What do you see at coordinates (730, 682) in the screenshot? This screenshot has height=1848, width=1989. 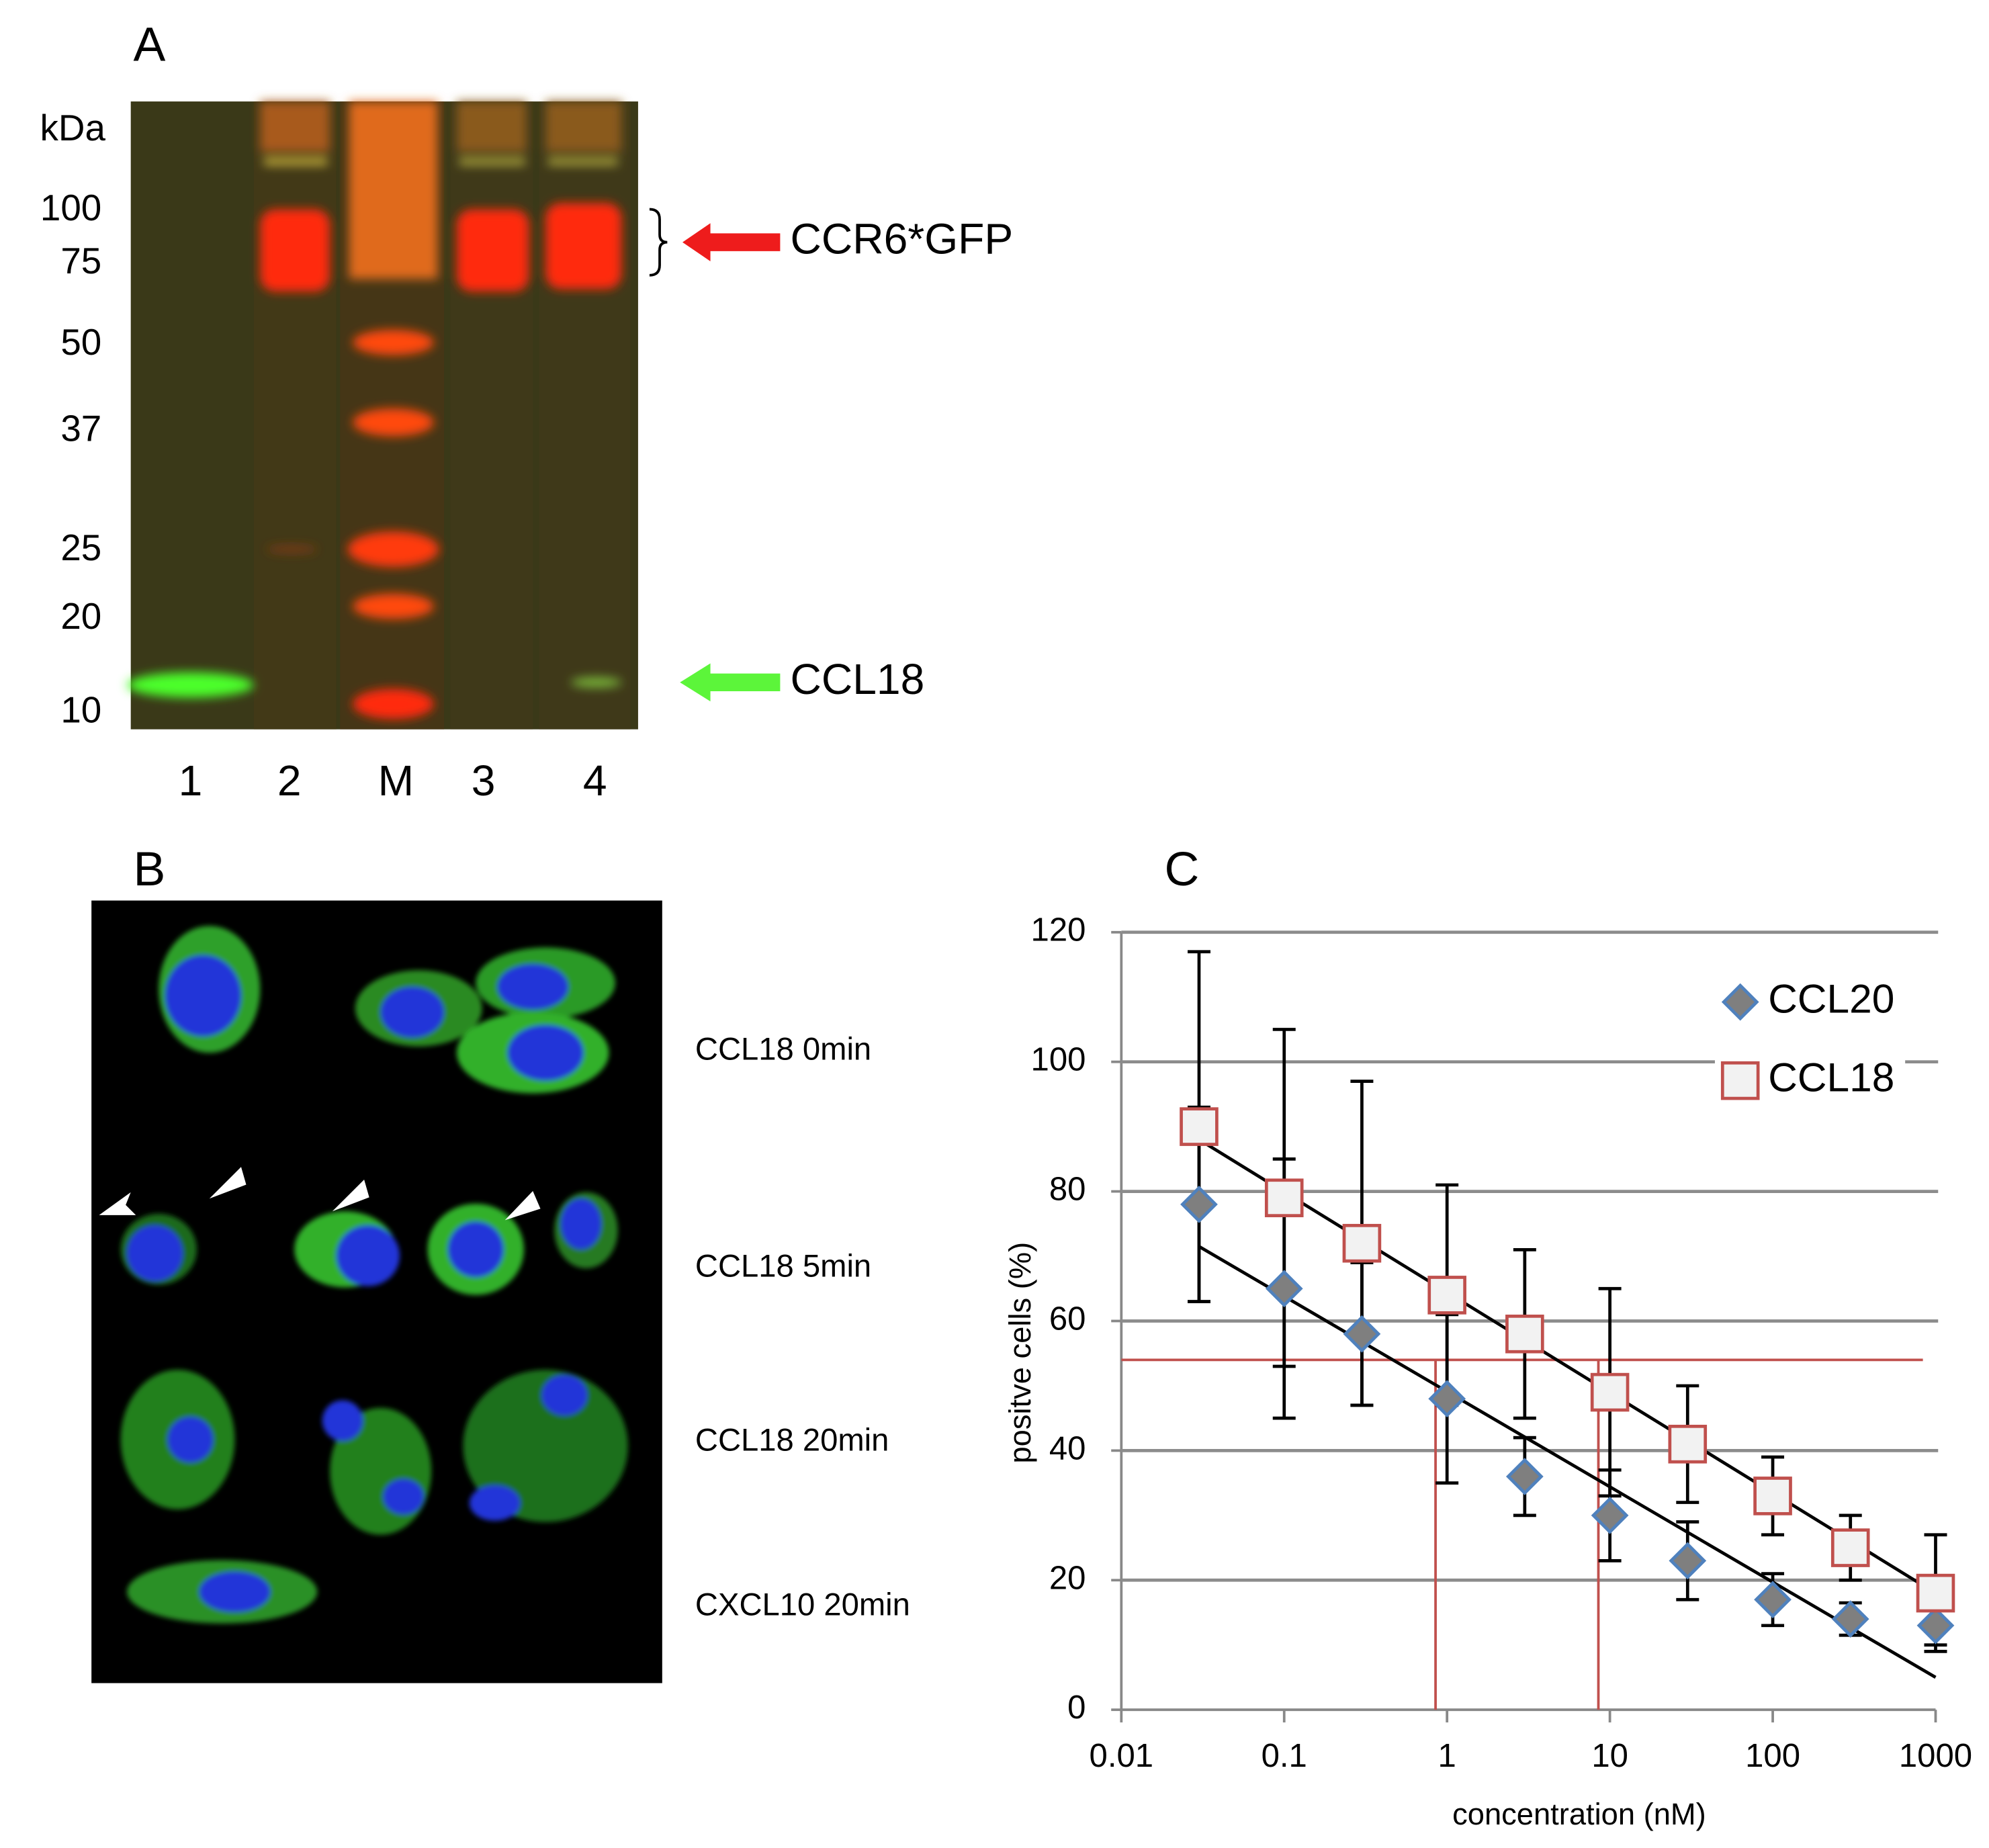 I see `green-arrow` at bounding box center [730, 682].